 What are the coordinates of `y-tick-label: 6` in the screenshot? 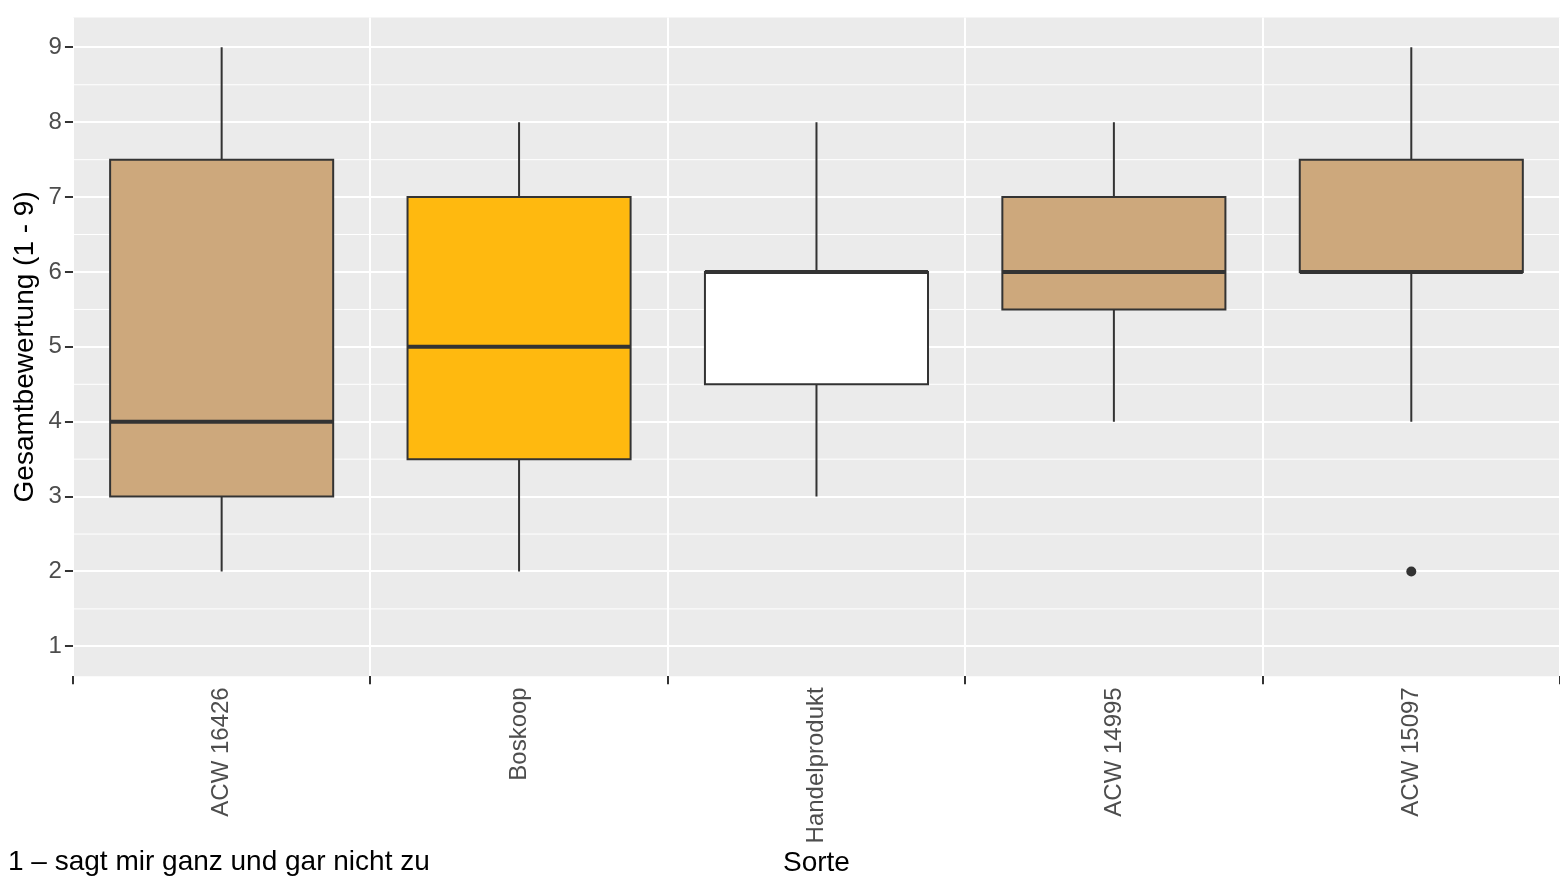 It's located at (55, 270).